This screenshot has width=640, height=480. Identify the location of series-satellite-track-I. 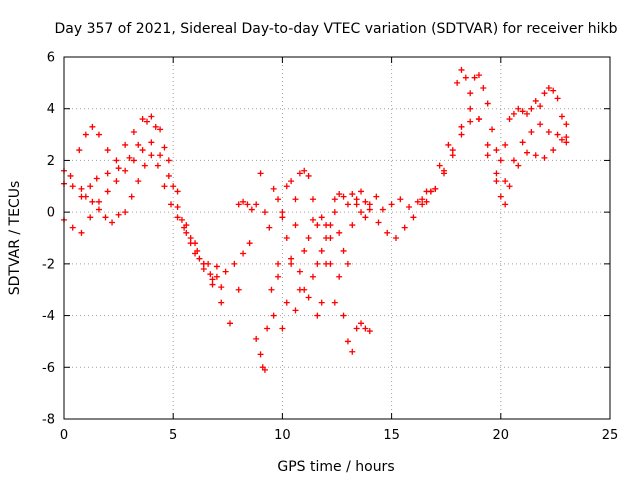
(496, 160).